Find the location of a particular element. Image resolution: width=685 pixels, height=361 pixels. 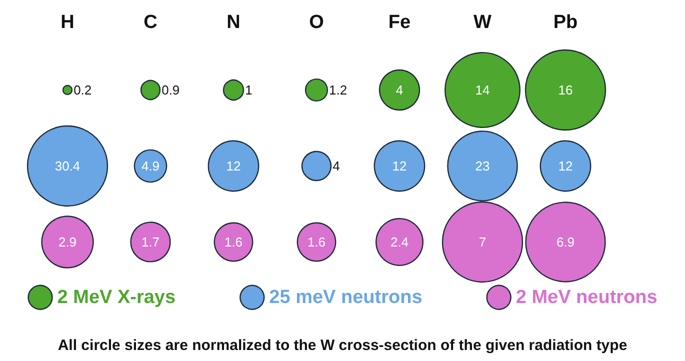

data-label: 6.9 is located at coordinates (565, 242).